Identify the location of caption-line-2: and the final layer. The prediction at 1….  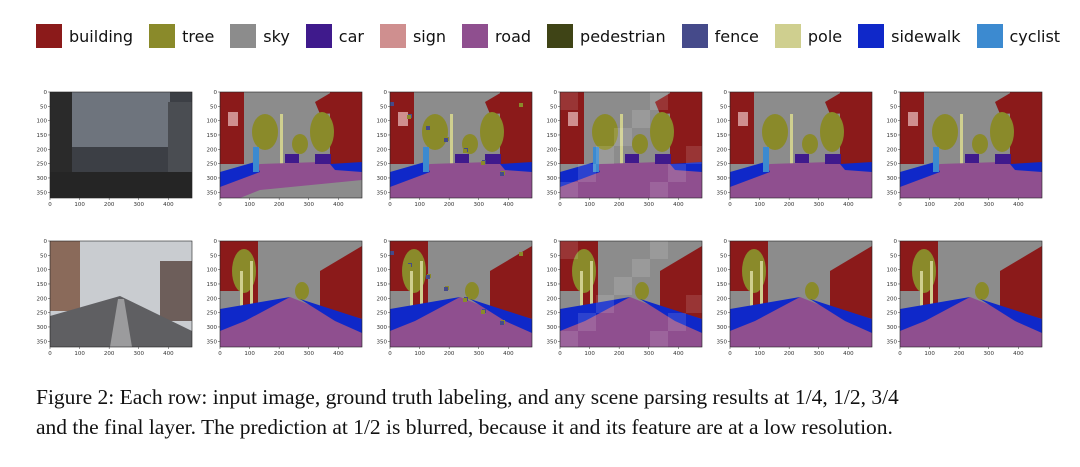
(464, 427).